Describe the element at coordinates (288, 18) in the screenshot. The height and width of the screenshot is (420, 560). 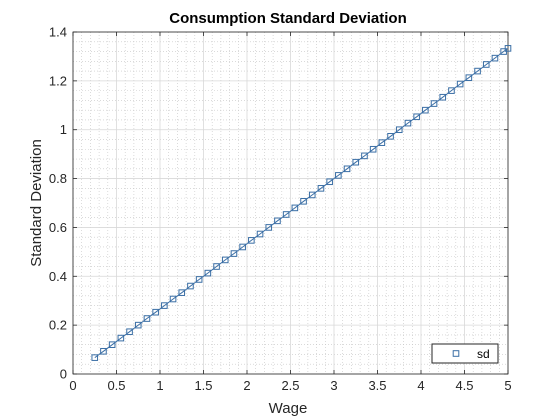
I see `chart-title: Consumption Standard Deviation` at that location.